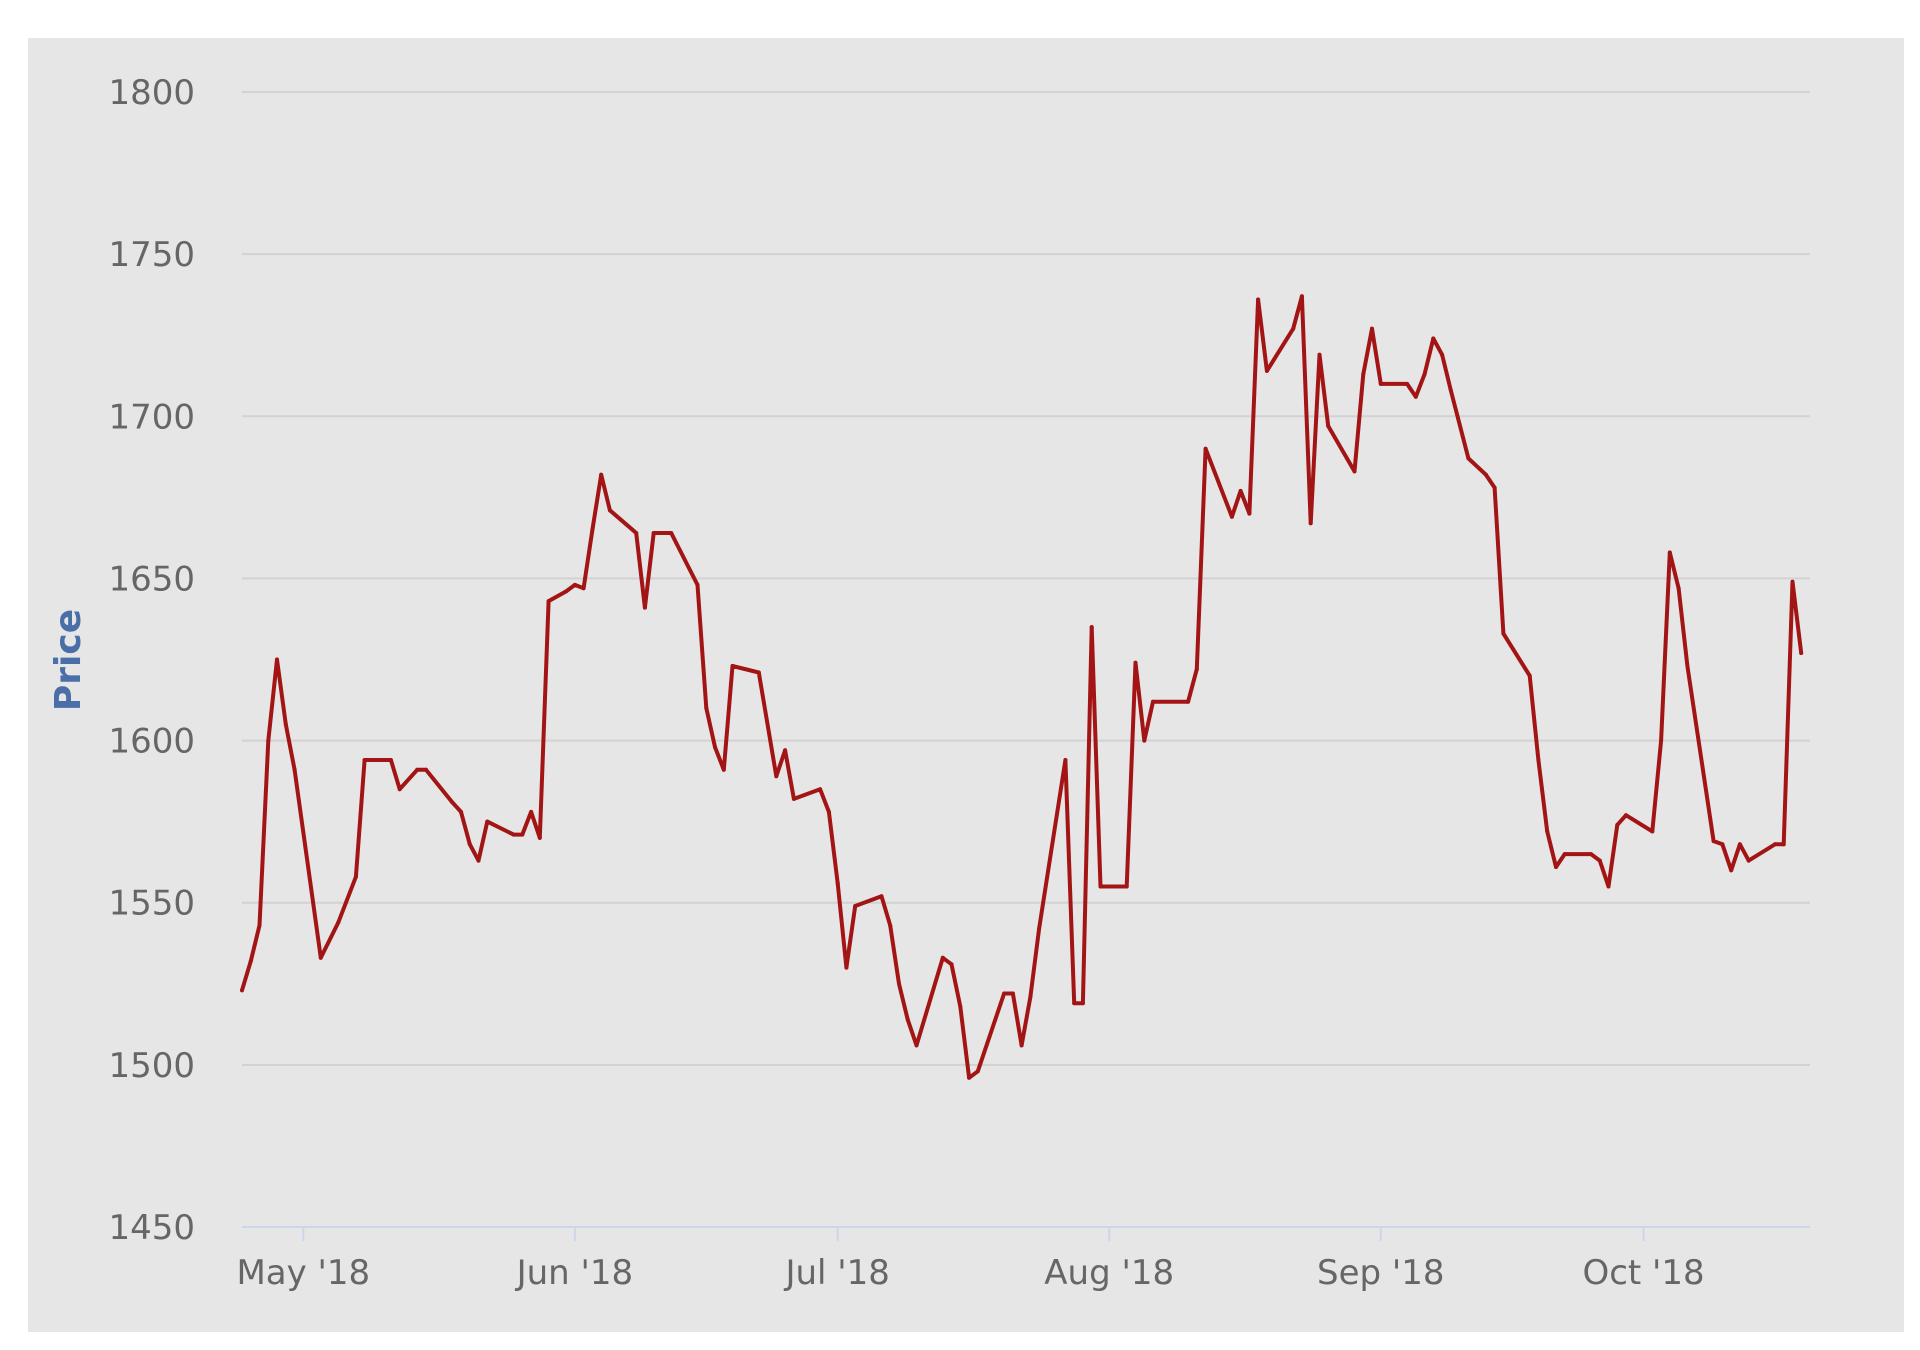 This screenshot has width=1920, height=1350. Describe the element at coordinates (1381, 1273) in the screenshot. I see `x-tick-label: Sep '18` at that location.